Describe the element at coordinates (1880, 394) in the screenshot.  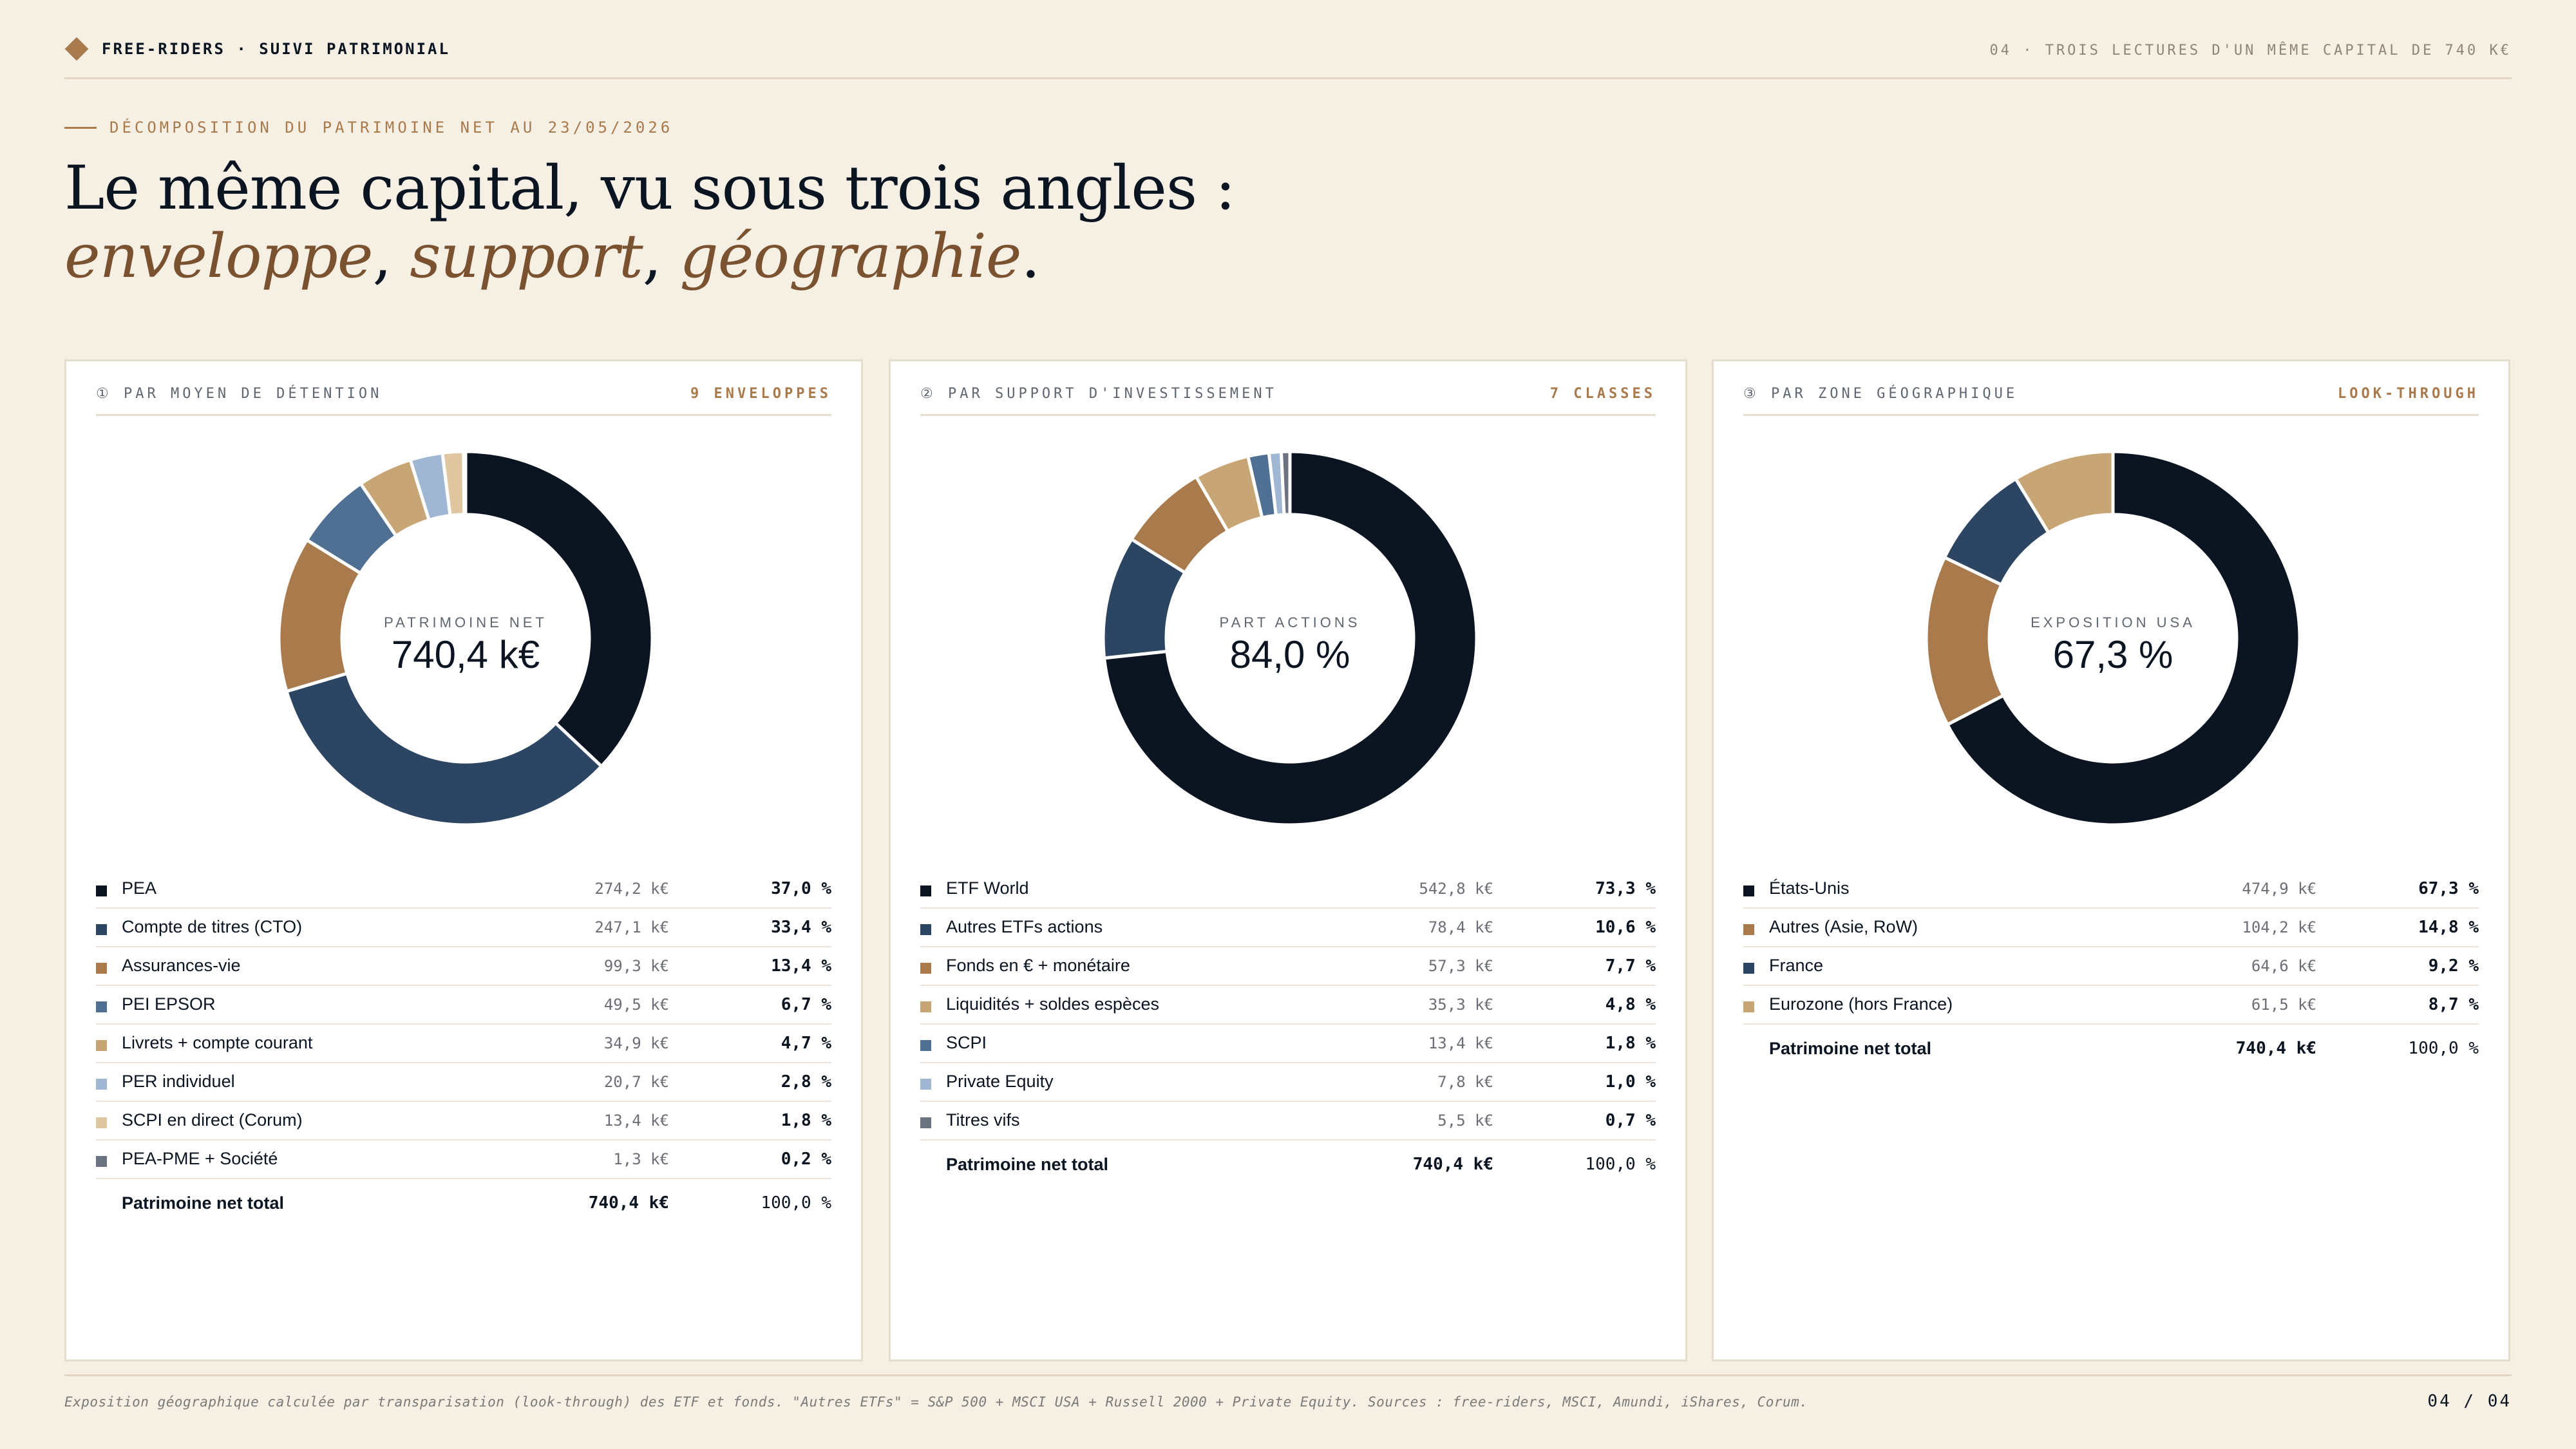
I see `panel-title: ③ PAR ZONE GÉOGRAPHIQUE` at that location.